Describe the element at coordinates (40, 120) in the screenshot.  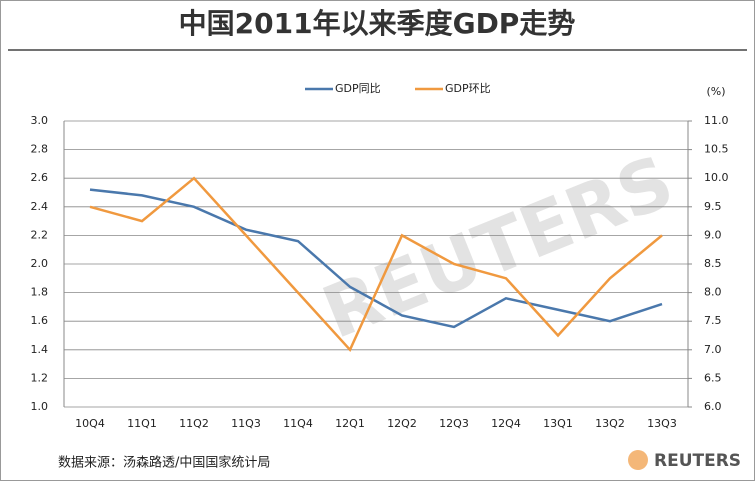
I see `y-tick-label: 3.0` at that location.